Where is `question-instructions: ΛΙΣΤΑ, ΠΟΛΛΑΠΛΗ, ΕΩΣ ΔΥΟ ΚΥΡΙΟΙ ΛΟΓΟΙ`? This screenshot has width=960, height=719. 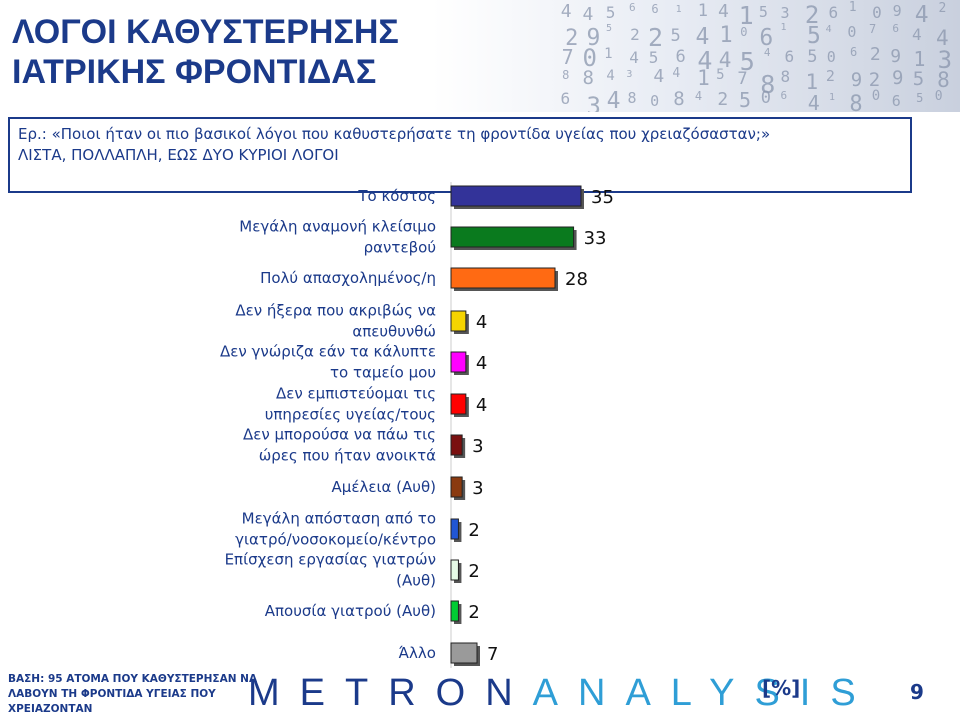
question-instructions: ΛΙΣΤΑ, ΠΟΛΛΑΠΛΗ, ΕΩΣ ΔΥΟ ΚΥΡΙΟΙ ΛΟΓΟΙ is located at coordinates (178, 155).